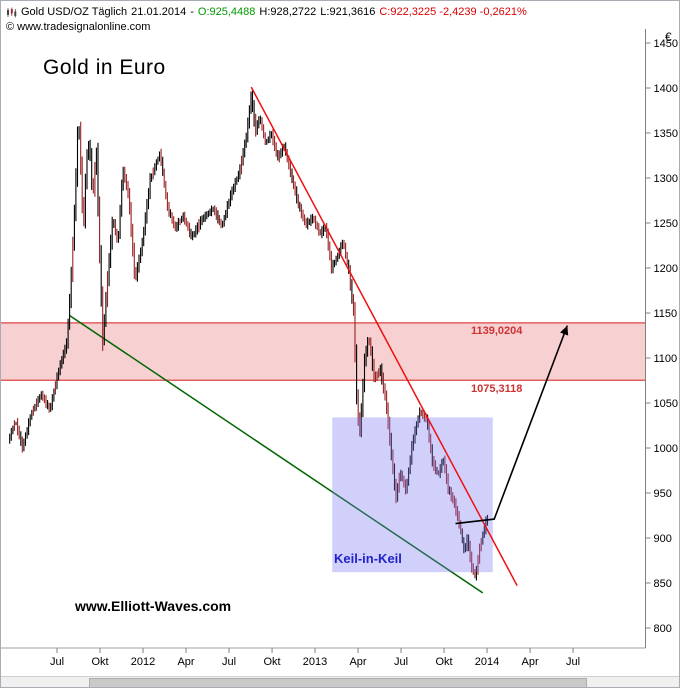  What do you see at coordinates (11, 12) in the screenshot?
I see `candlestick-chart-icon` at bounding box center [11, 12].